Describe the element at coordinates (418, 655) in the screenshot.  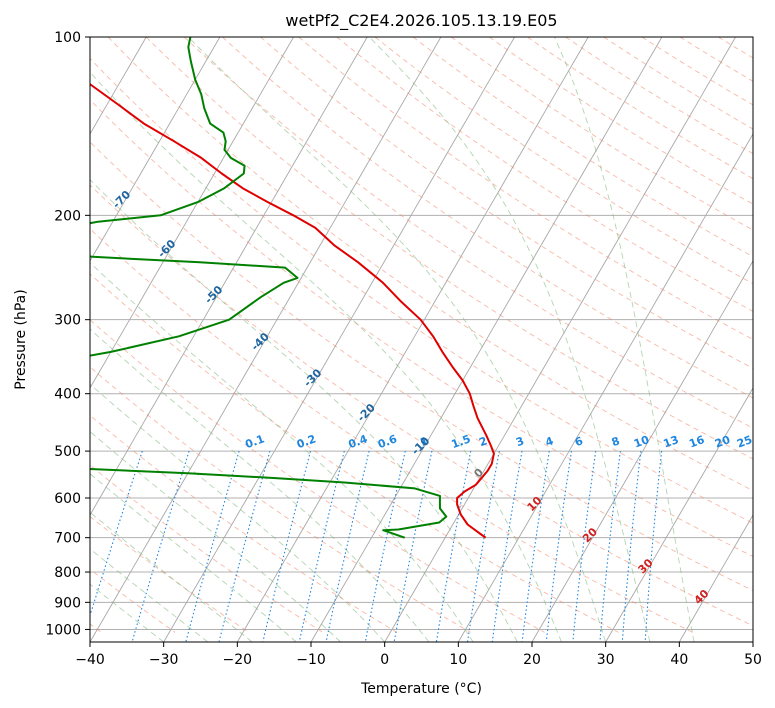
I see `x-axis: −40 −30 −20 −10 0 10 20 30 40 50` at that location.